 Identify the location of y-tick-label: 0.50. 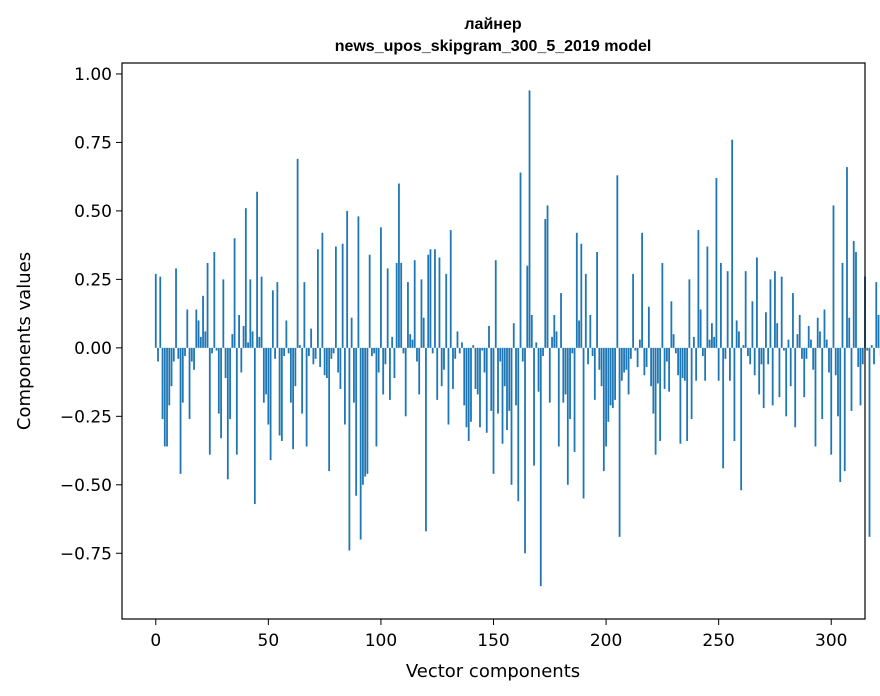
(93, 212).